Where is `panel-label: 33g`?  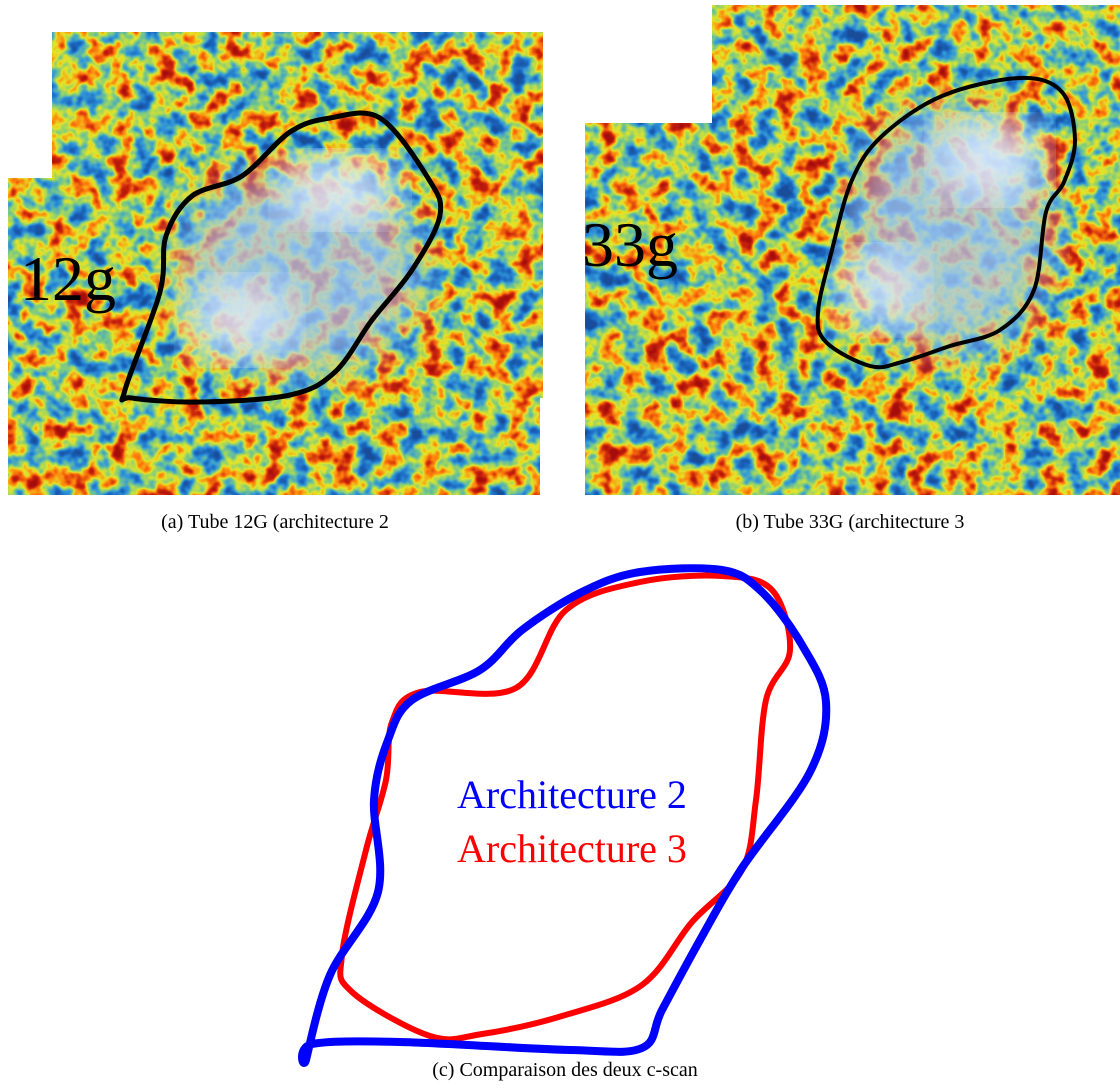 panel-label: 33g is located at coordinates (630, 244).